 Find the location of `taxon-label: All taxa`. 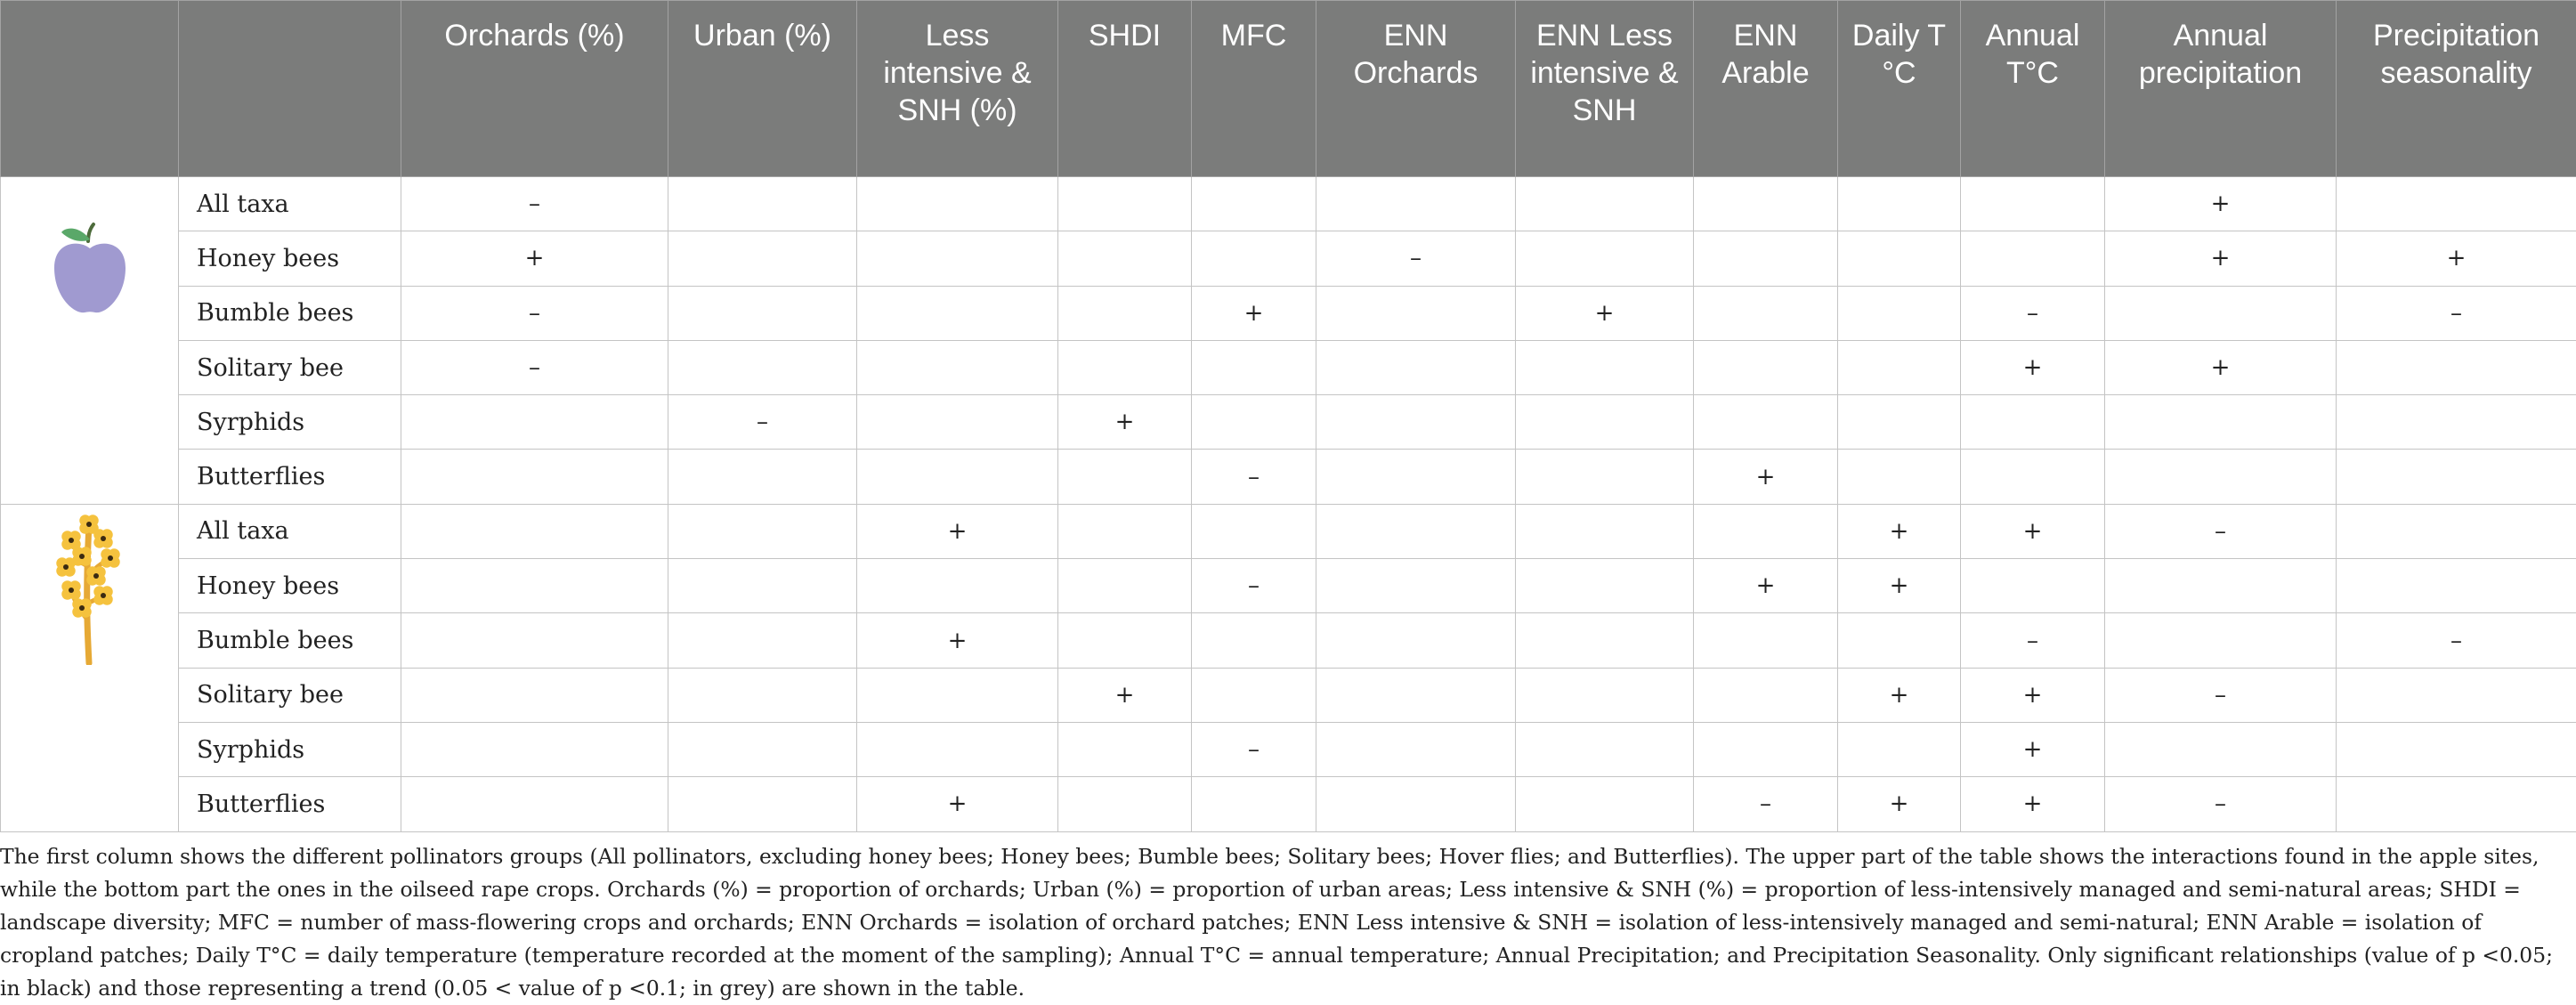

taxon-label: All taxa is located at coordinates (290, 204).